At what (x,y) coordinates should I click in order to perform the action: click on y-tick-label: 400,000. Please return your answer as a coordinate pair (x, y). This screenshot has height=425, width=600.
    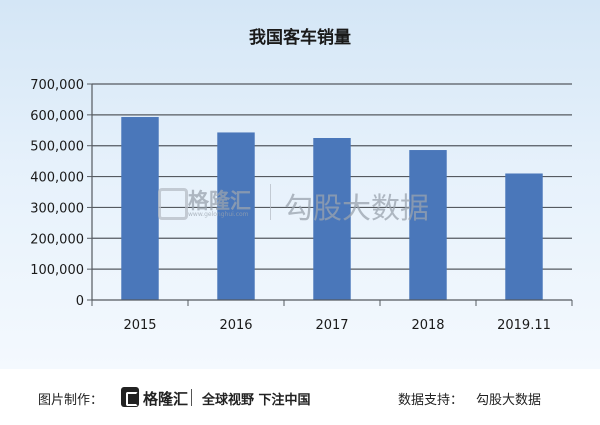
    Looking at the image, I should click on (57, 178).